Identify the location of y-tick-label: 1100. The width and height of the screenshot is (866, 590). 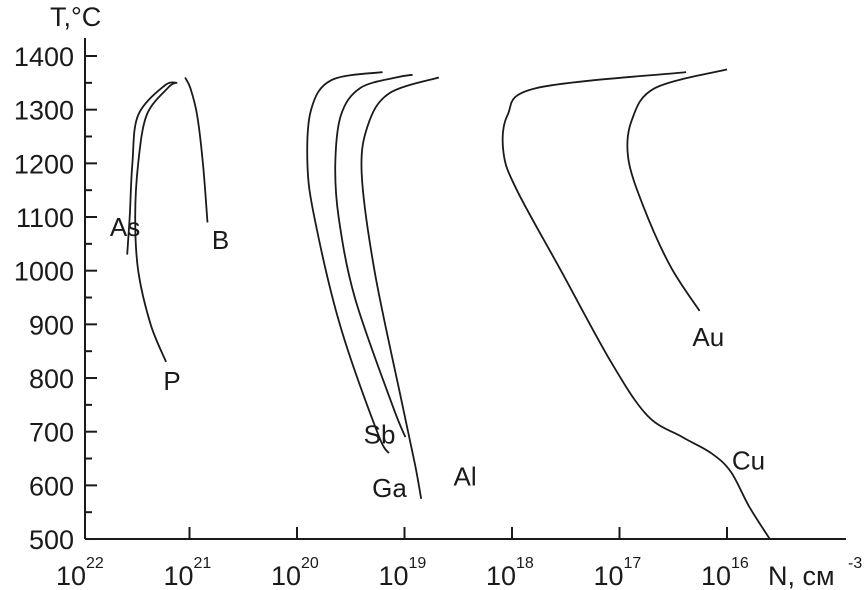
(45, 218).